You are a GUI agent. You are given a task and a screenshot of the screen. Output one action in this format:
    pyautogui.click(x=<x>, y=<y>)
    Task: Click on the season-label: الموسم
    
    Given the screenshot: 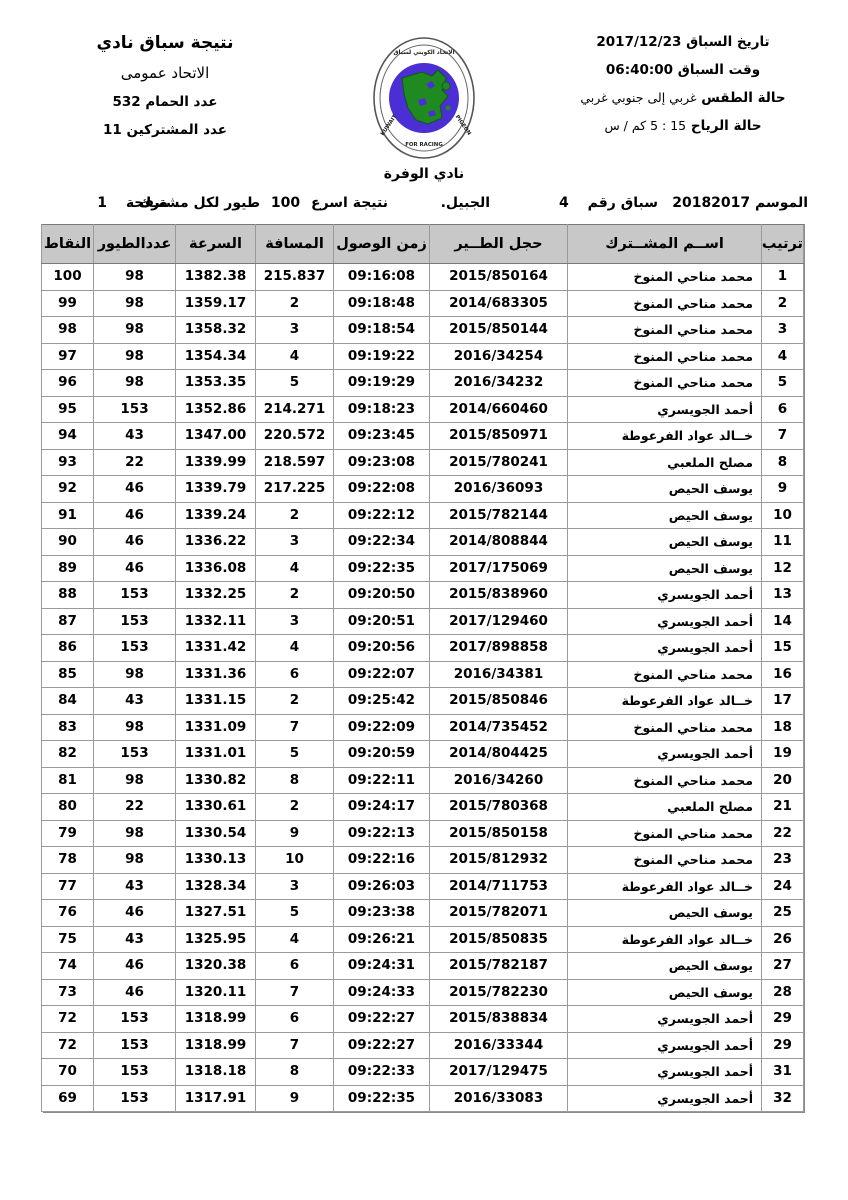 What is the action you would take?
    pyautogui.click(x=781, y=203)
    